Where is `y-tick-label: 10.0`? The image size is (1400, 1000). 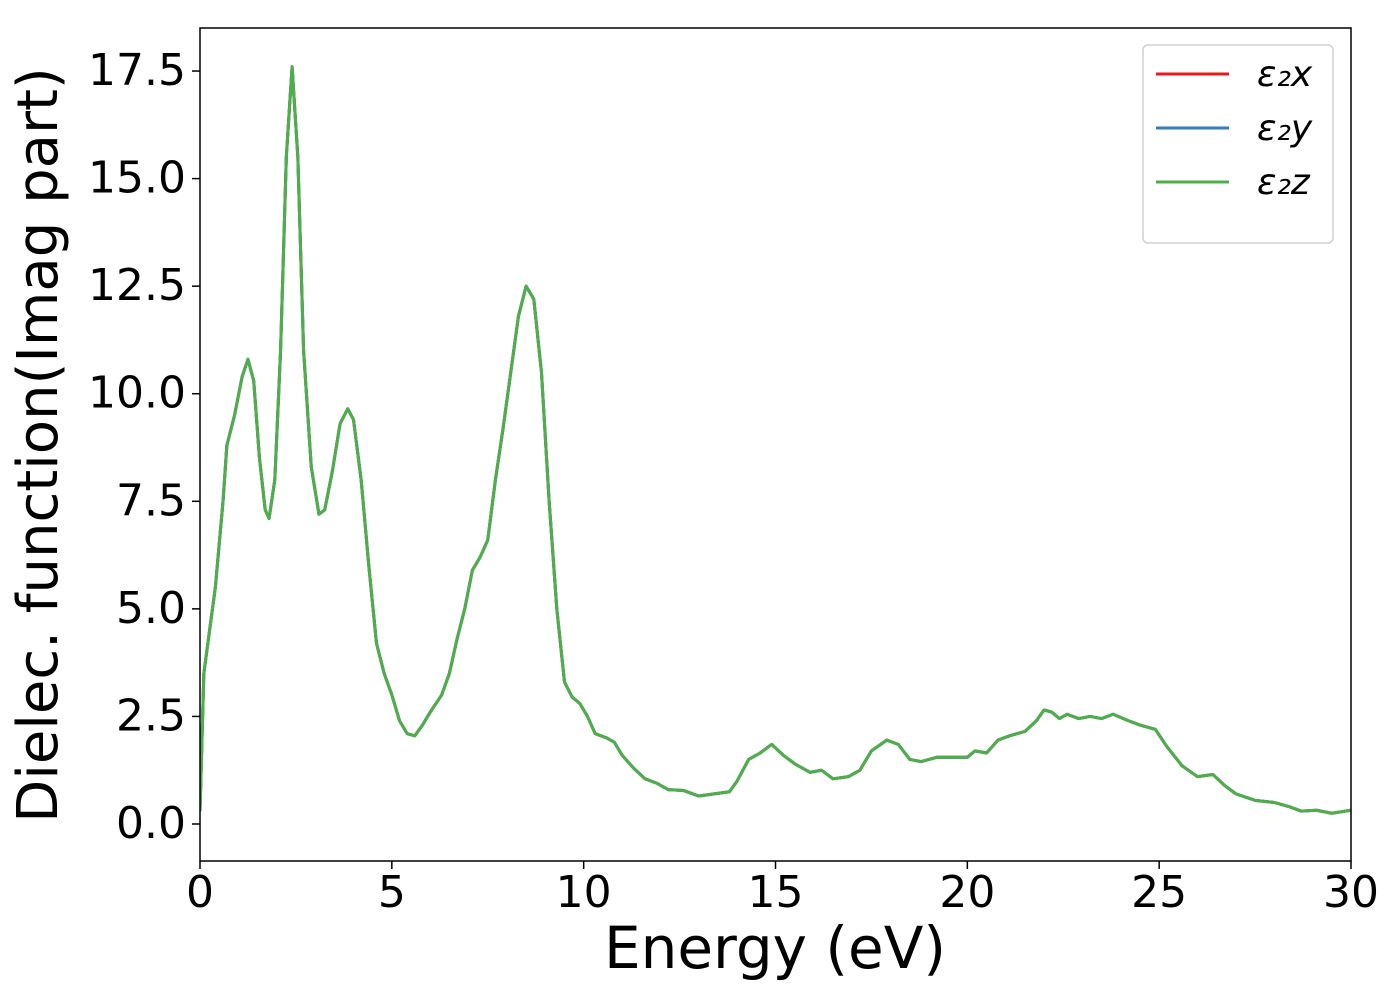 y-tick-label: 10.0 is located at coordinates (137, 393).